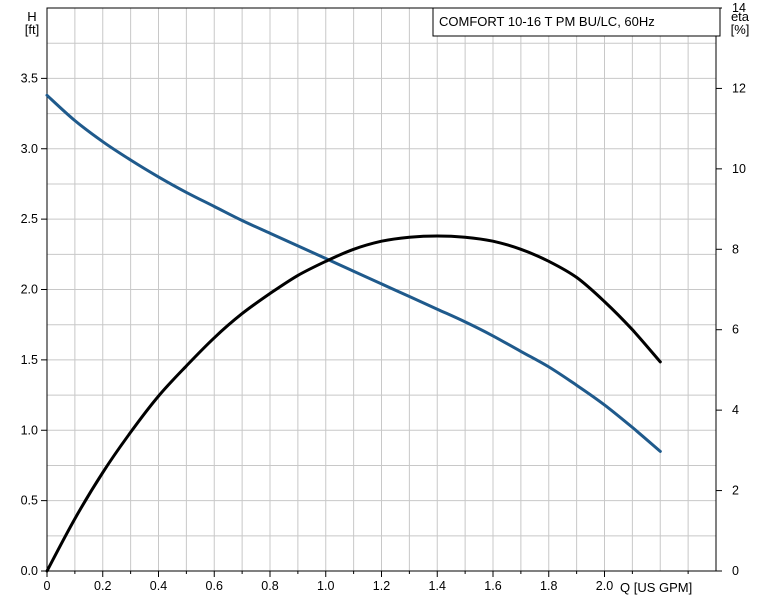  Describe the element at coordinates (548, 586) in the screenshot. I see `x-tick-label: 1.8` at that location.